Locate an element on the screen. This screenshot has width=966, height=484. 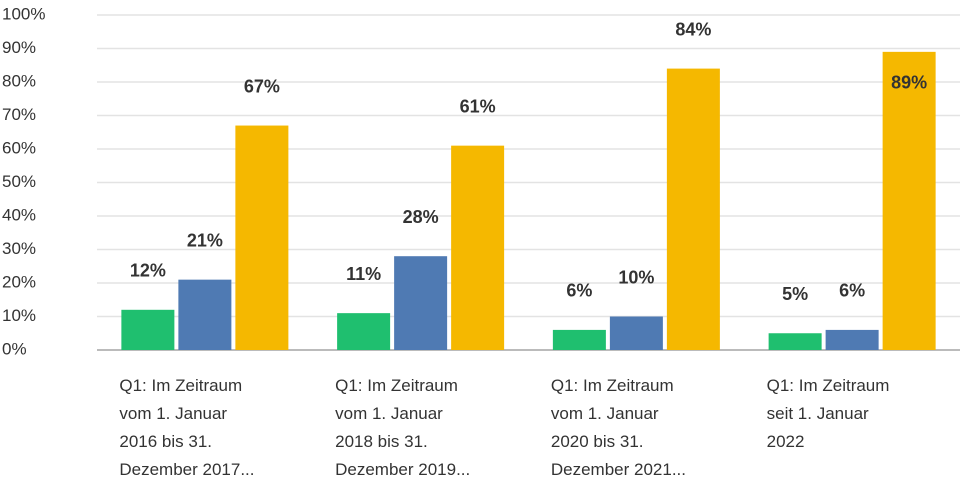
y-tick-label: 20% is located at coordinates (19, 281).